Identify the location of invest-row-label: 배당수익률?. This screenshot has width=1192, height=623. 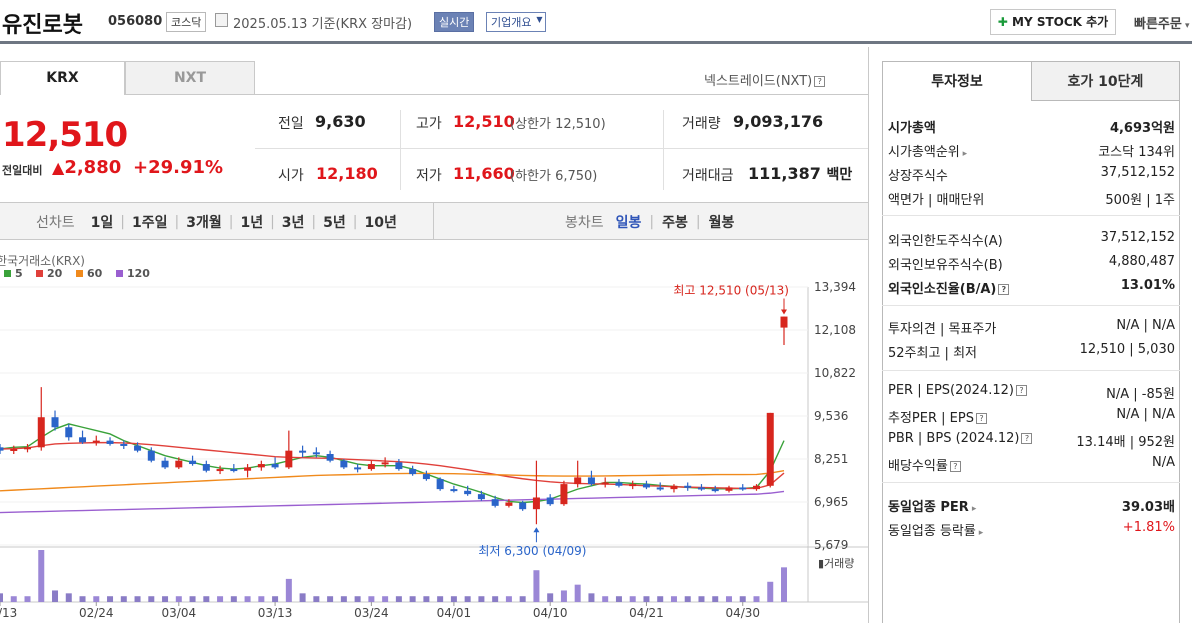
(924, 464).